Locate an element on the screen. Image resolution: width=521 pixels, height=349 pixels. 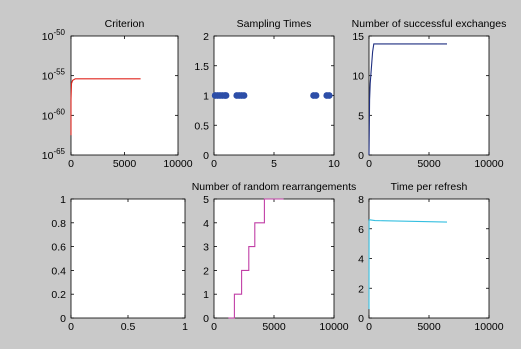
y-tick-label: 8 is located at coordinates (361, 200).